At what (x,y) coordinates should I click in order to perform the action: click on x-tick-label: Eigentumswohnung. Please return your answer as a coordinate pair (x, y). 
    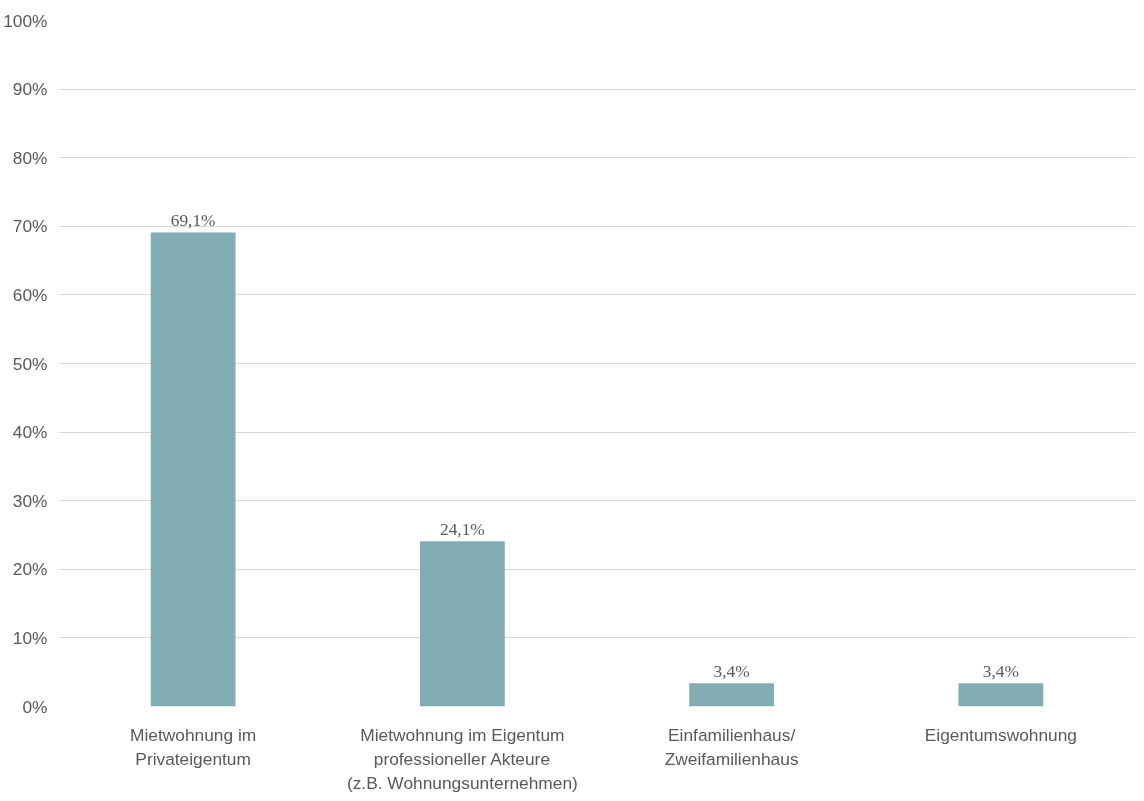
    Looking at the image, I should click on (1000, 734).